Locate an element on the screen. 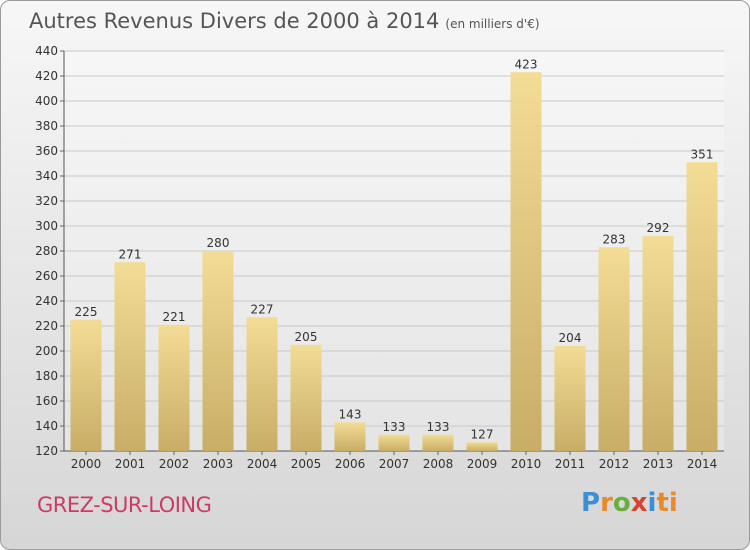 The width and height of the screenshot is (750, 550). data-label: 227 is located at coordinates (262, 309).